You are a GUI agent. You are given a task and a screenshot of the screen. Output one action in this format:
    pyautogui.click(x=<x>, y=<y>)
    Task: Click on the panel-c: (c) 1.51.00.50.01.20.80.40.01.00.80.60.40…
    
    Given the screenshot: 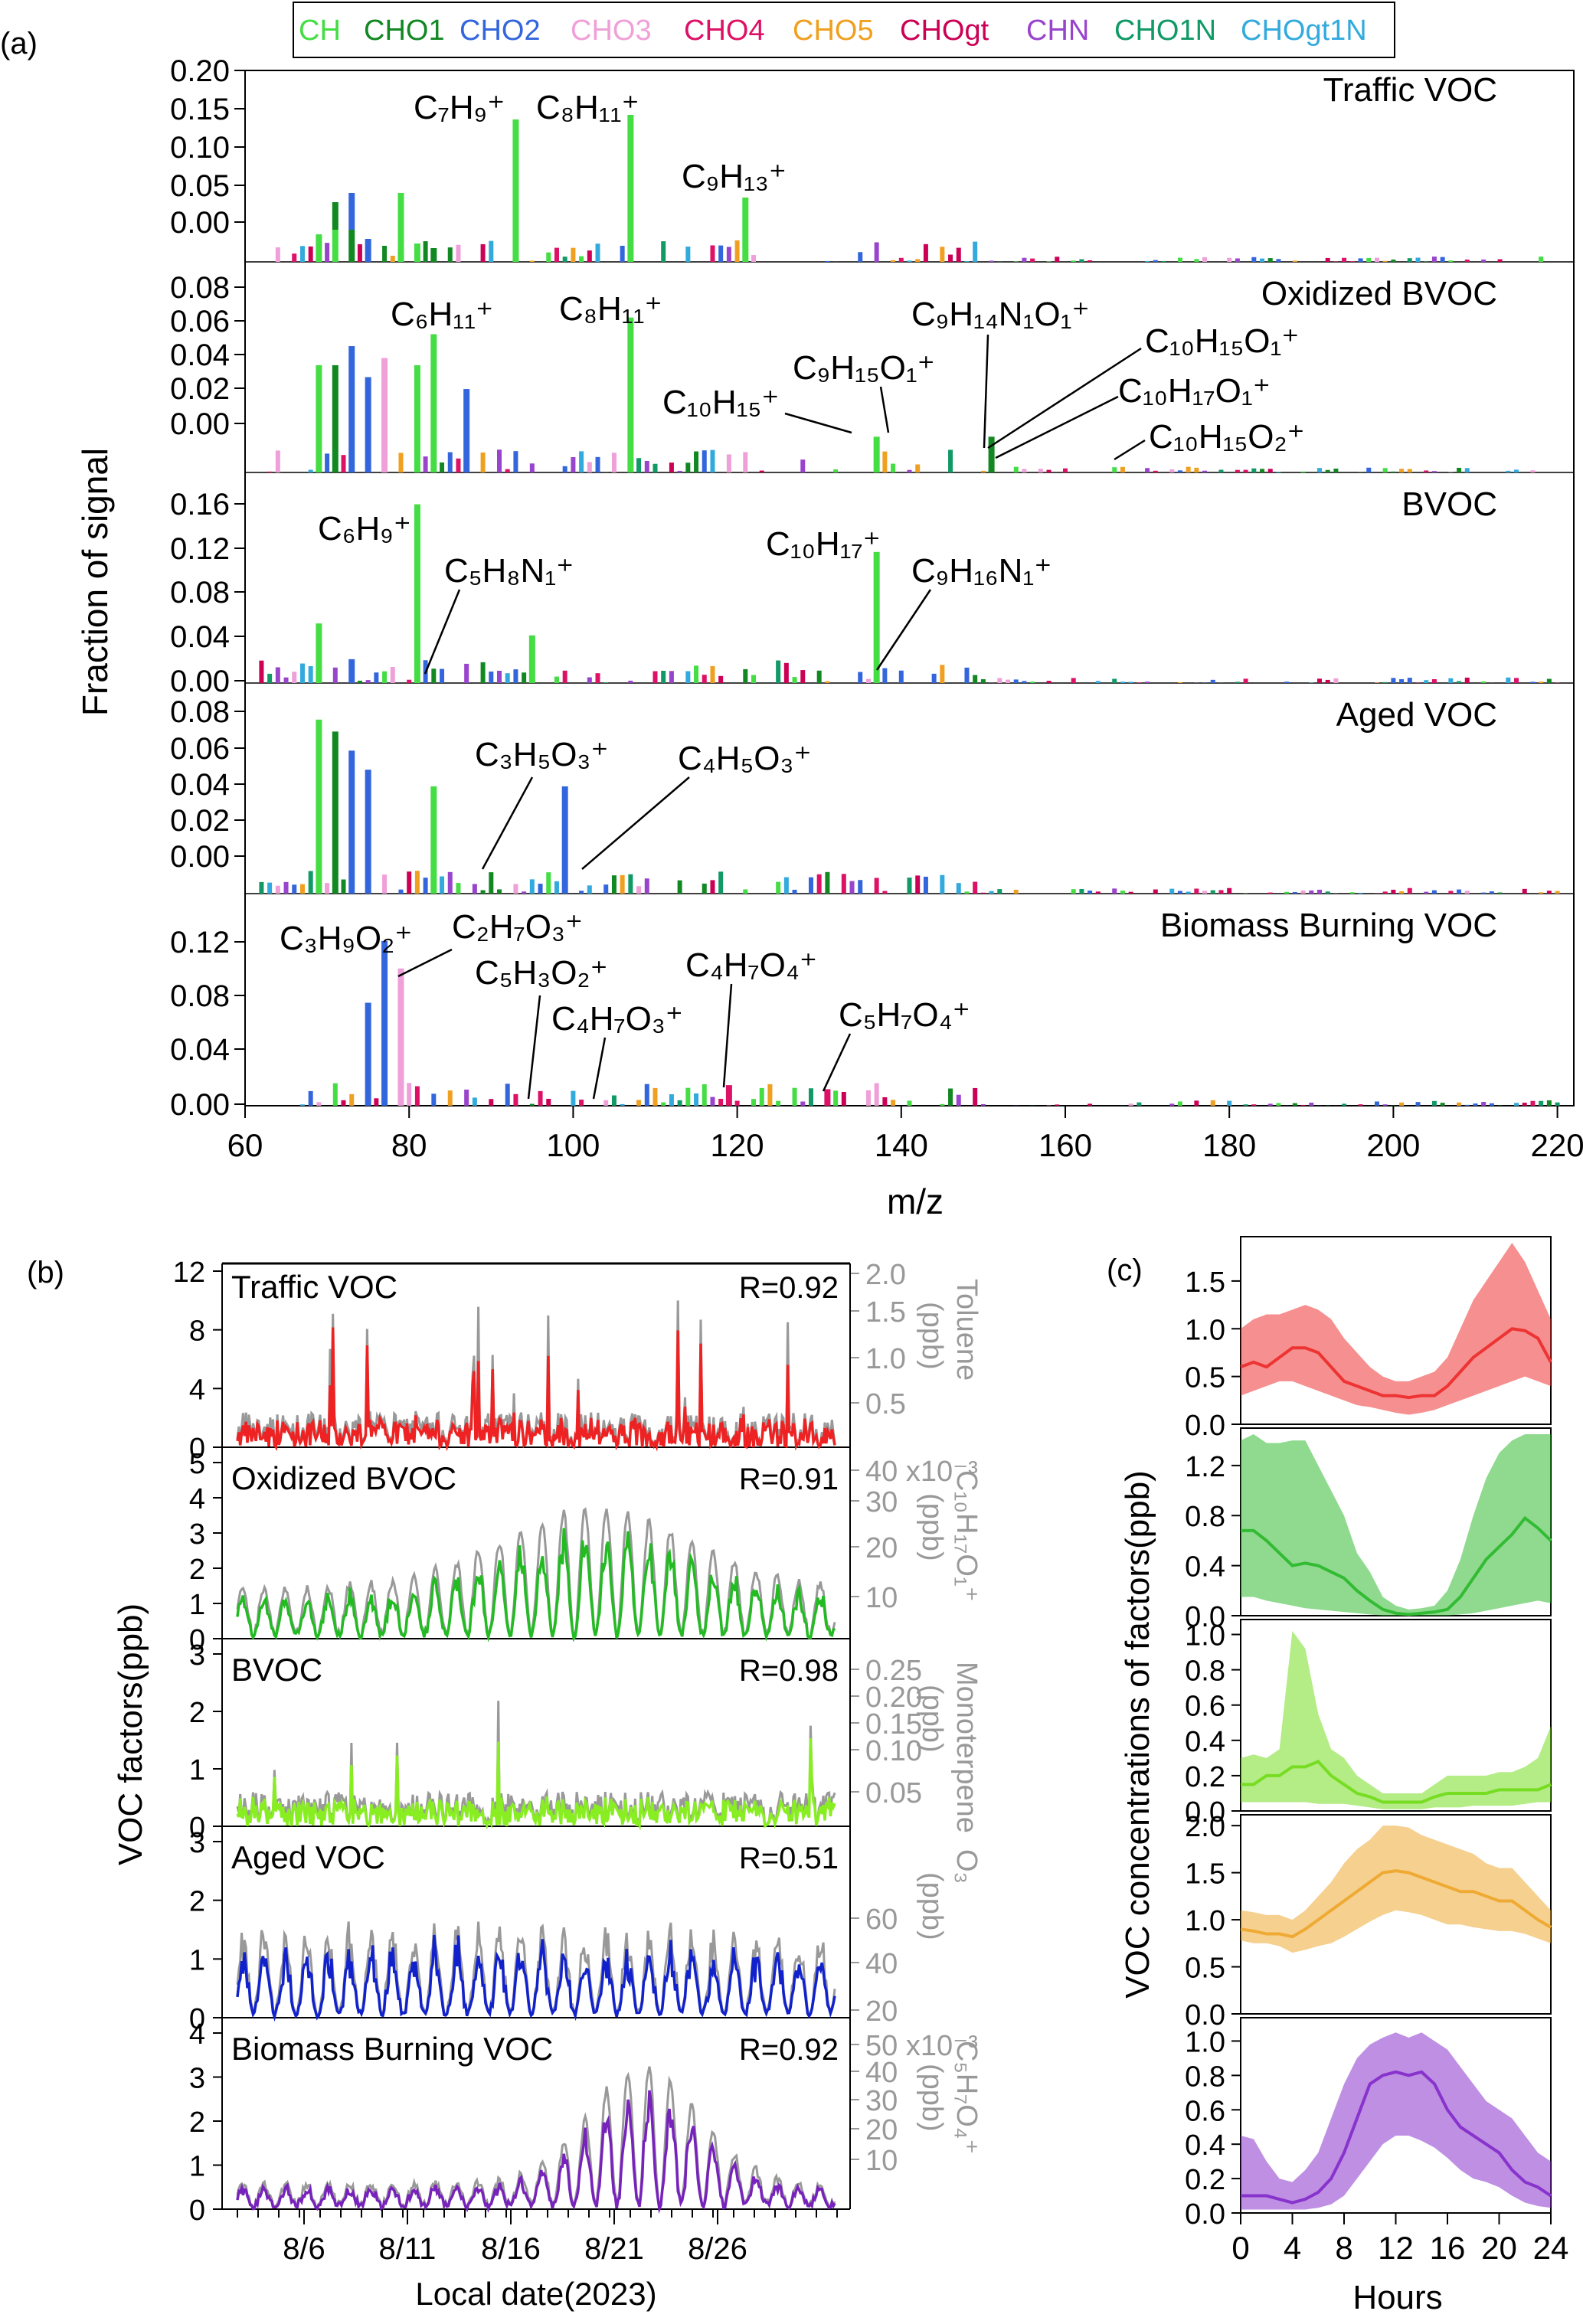 What is the action you would take?
    pyautogui.click(x=1337, y=1776)
    